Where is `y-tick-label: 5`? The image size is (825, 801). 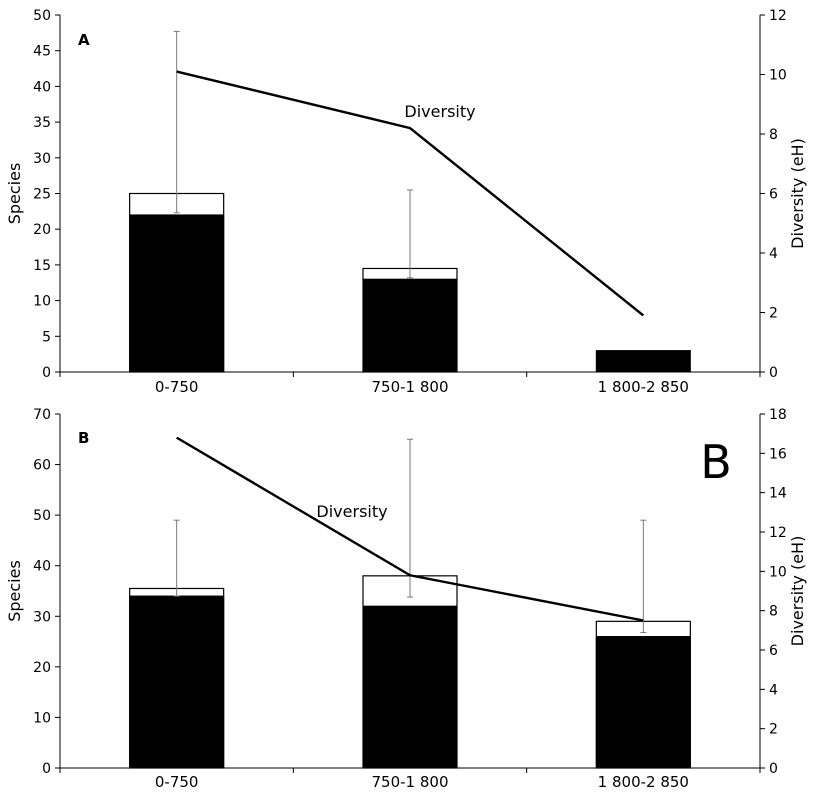
y-tick-label: 5 is located at coordinates (46, 337).